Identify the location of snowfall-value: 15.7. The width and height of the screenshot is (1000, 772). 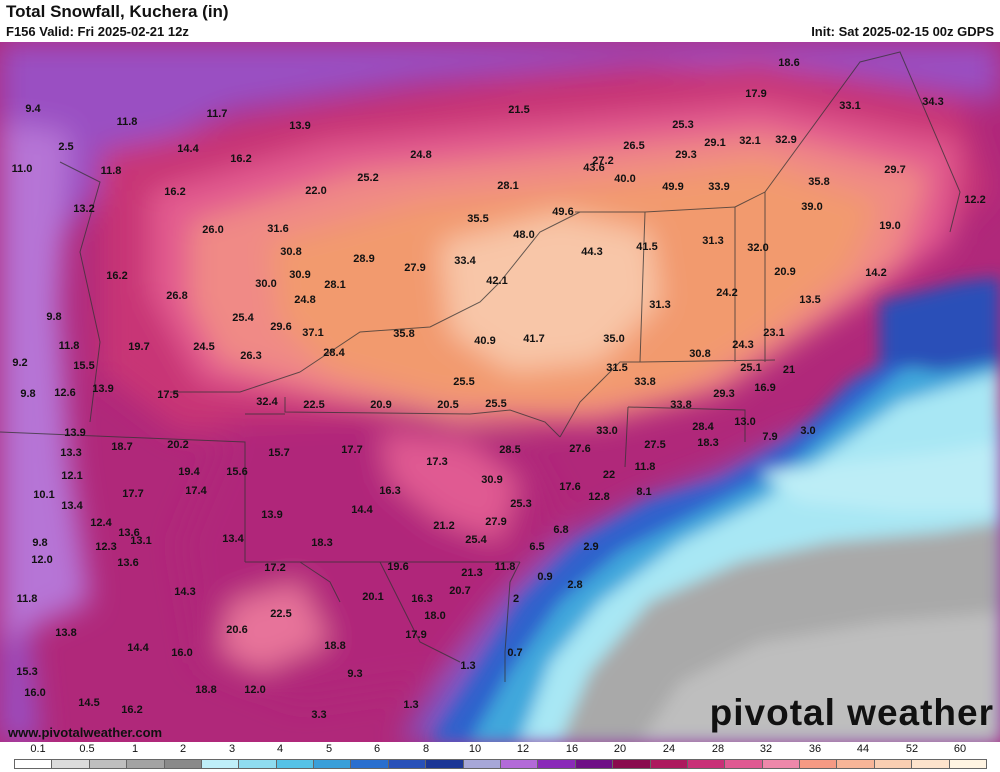
(279, 453).